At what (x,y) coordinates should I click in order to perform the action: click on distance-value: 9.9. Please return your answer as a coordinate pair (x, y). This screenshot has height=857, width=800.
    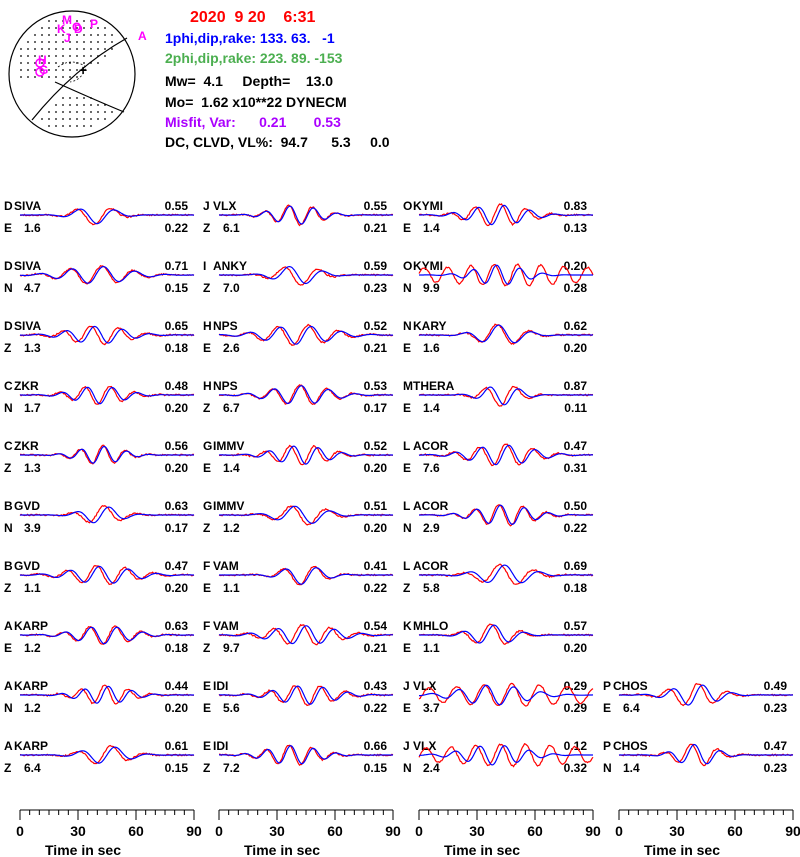
    Looking at the image, I should click on (431, 288).